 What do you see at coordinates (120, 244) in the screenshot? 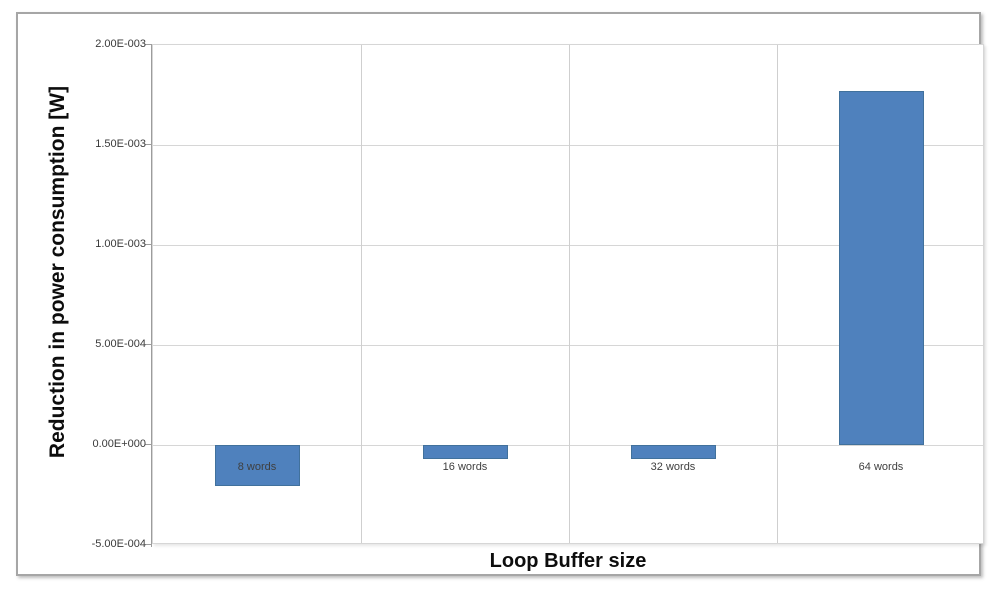
I see `y-tick-label: 1.00E-003` at bounding box center [120, 244].